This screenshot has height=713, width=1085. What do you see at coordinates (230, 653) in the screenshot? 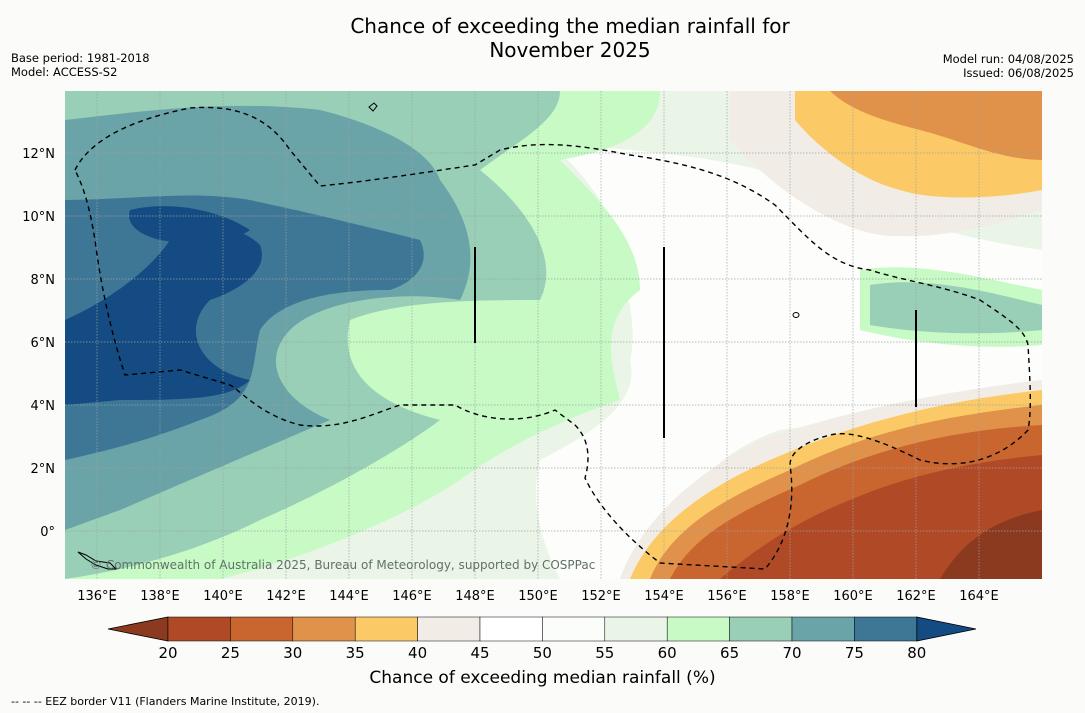
I see `colorbar-tick-label: 25` at bounding box center [230, 653].